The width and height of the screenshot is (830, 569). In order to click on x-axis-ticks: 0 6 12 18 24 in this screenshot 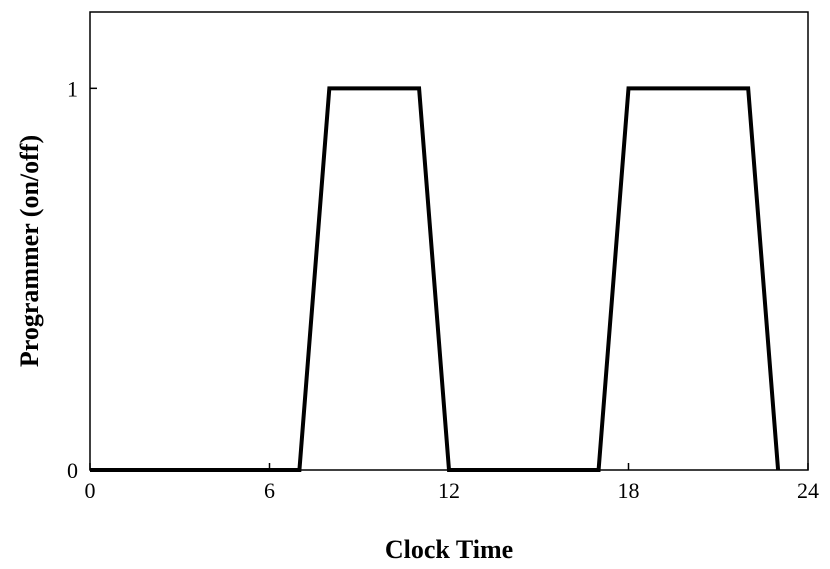, I will do `click(452, 483)`.